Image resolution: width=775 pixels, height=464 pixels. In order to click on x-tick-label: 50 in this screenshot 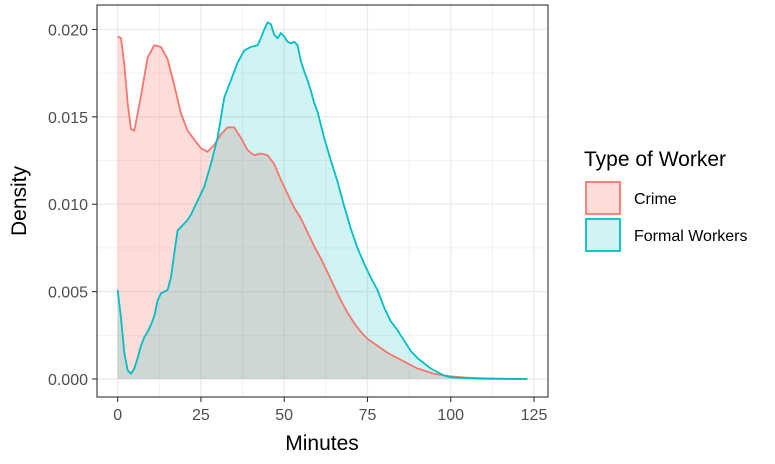, I will do `click(284, 415)`.